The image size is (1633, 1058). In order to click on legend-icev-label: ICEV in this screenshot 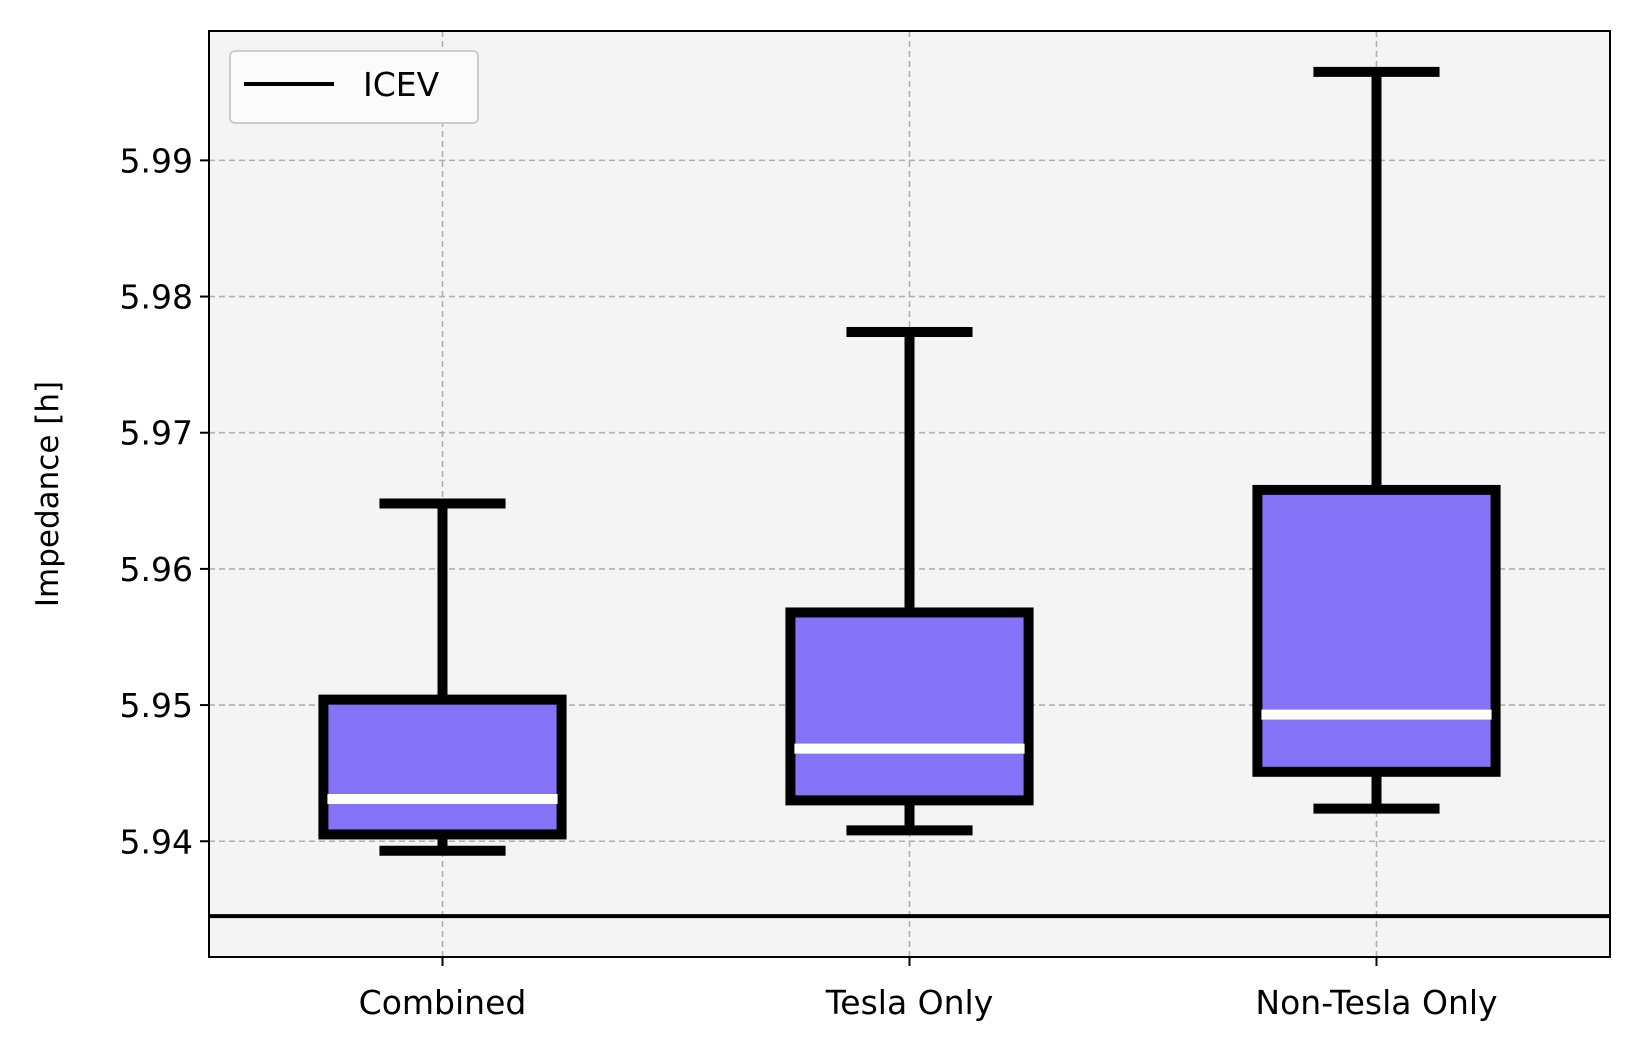, I will do `click(401, 84)`.